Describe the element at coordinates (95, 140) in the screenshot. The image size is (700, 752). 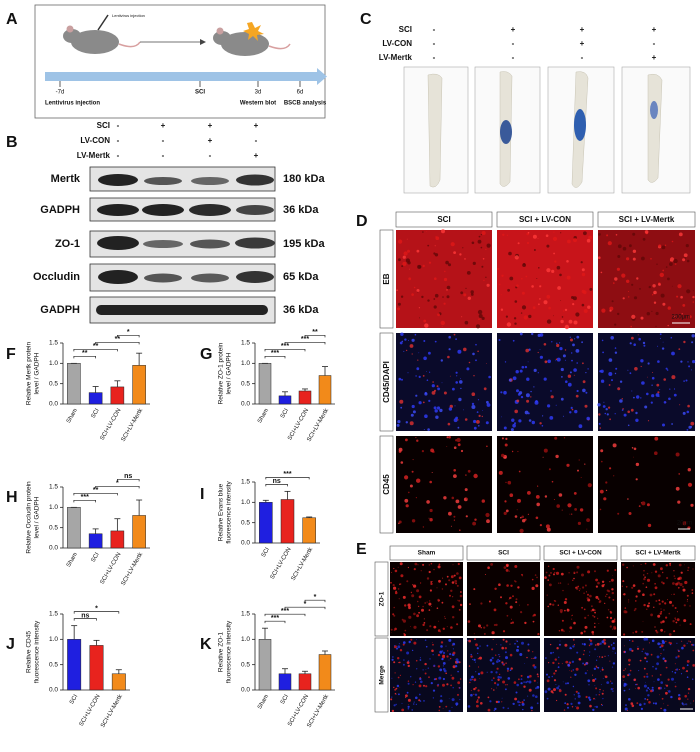
I see `condition-label: LV-CON` at that location.